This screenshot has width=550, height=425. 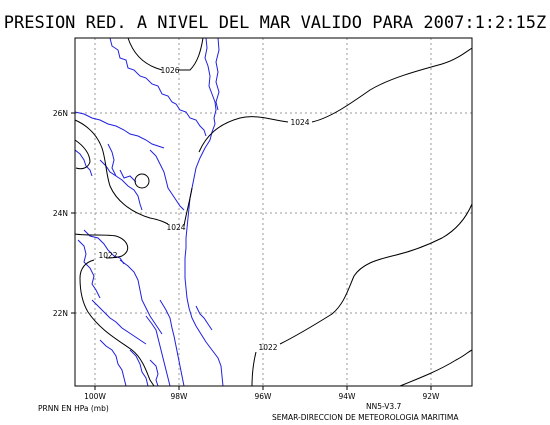 What do you see at coordinates (60, 313) in the screenshot?
I see `lat-label-22n: 22N` at bounding box center [60, 313].